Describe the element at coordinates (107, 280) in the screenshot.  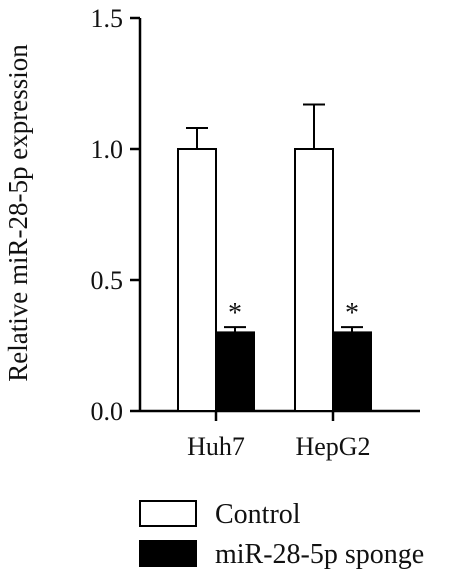
I see `y-tick-label: 0.5` at that location.